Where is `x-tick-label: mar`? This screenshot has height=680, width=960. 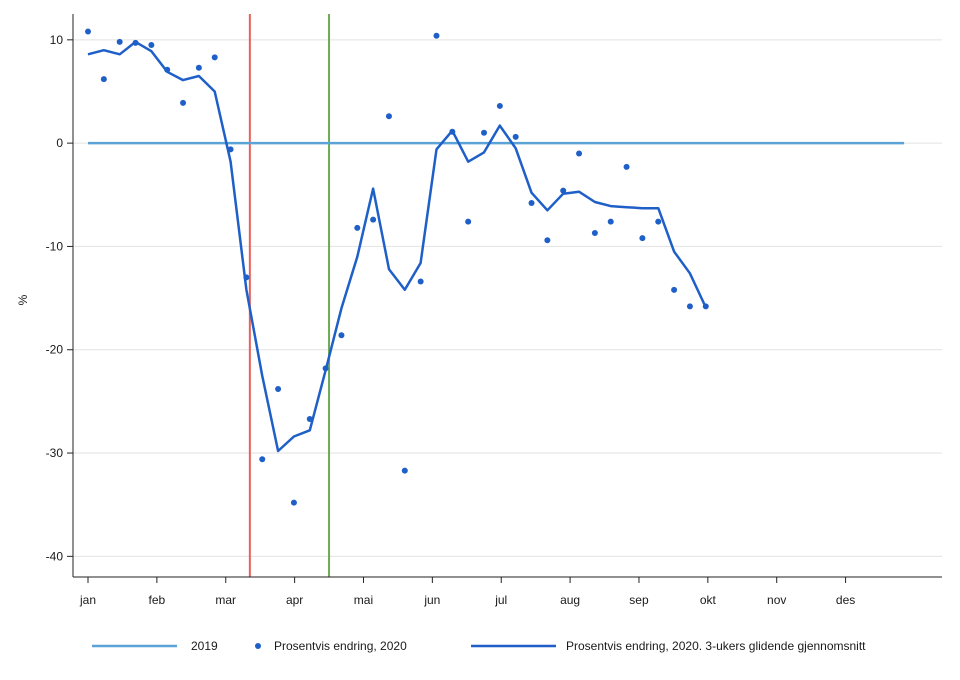 x-tick-label: mar is located at coordinates (225, 600).